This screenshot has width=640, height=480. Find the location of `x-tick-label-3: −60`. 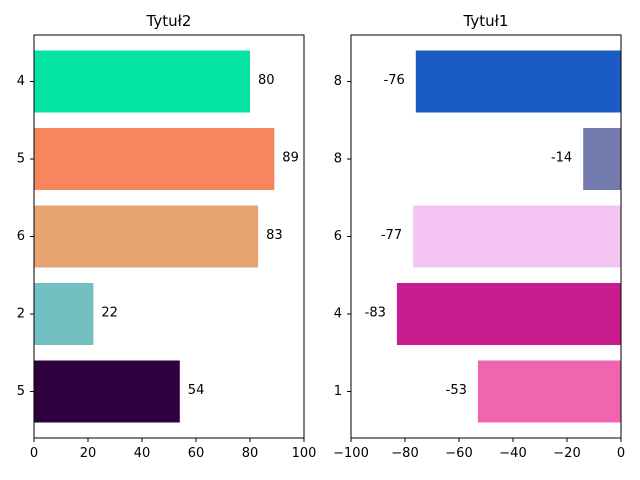

x-tick-label-3: −60 is located at coordinates (458, 453).